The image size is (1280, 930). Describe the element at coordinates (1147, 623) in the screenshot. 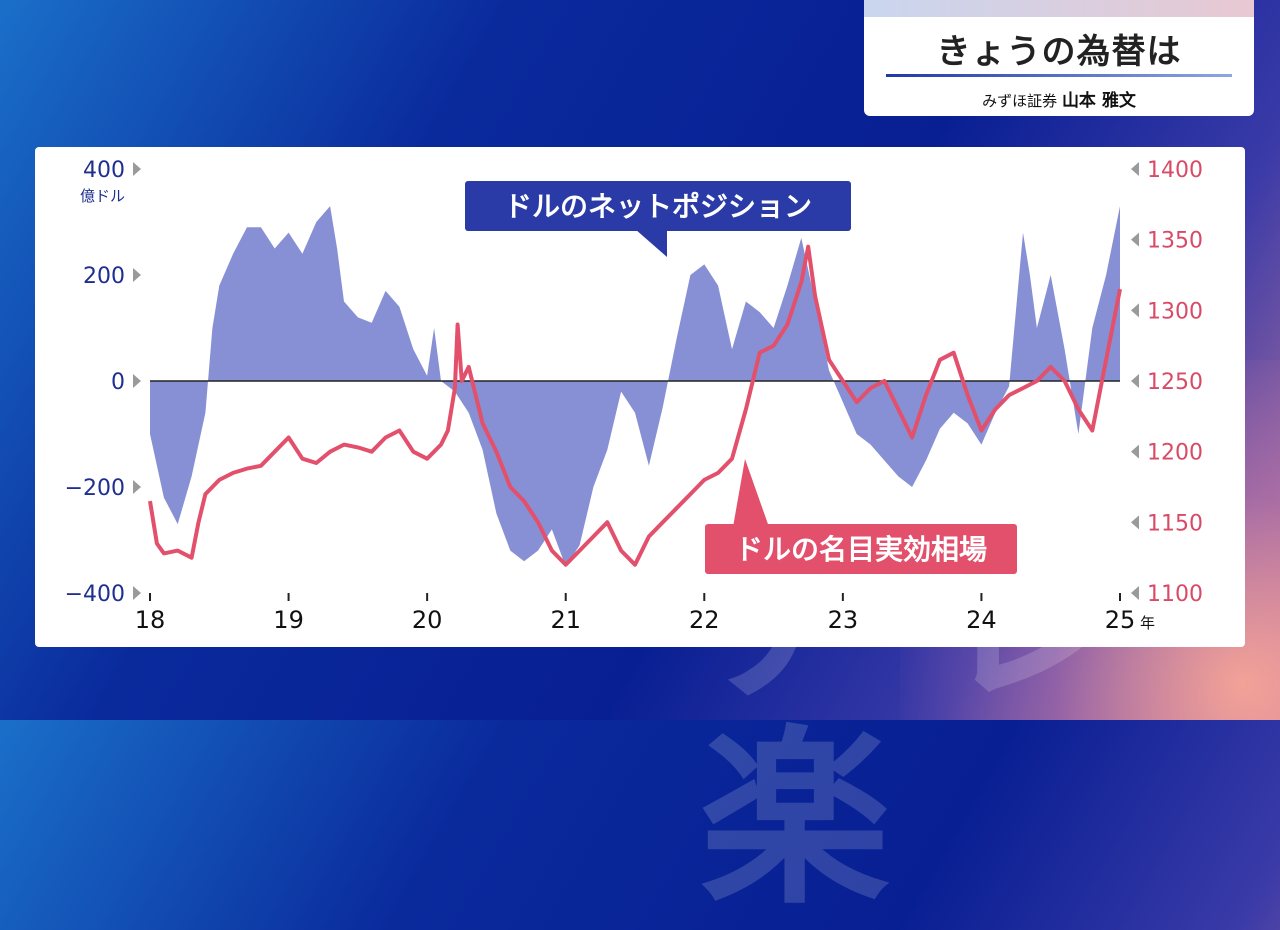

I see `x-axis-unit: 年` at that location.